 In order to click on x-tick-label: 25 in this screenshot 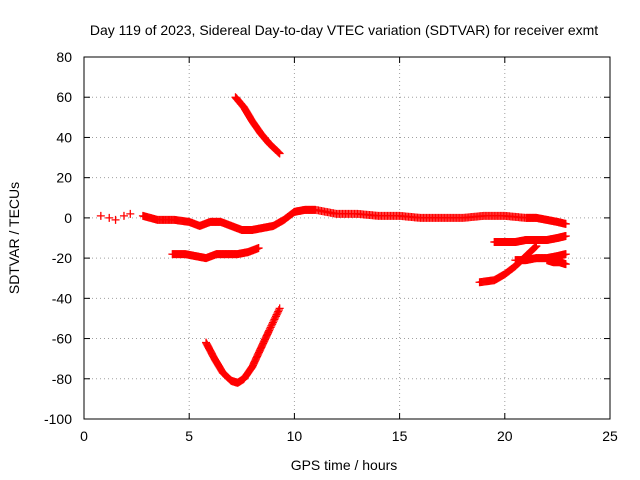, I will do `click(610, 436)`.